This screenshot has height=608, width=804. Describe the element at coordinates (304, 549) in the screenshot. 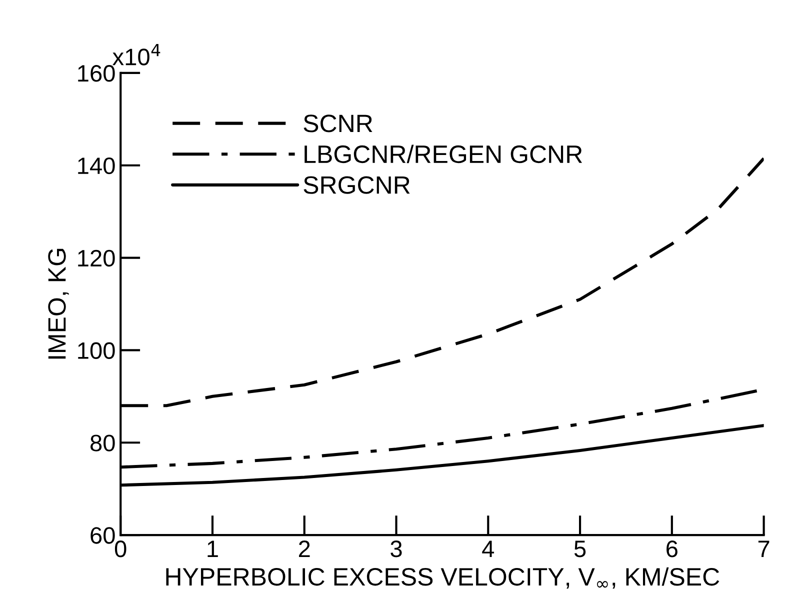

I see `x-tick-label: 2` at that location.